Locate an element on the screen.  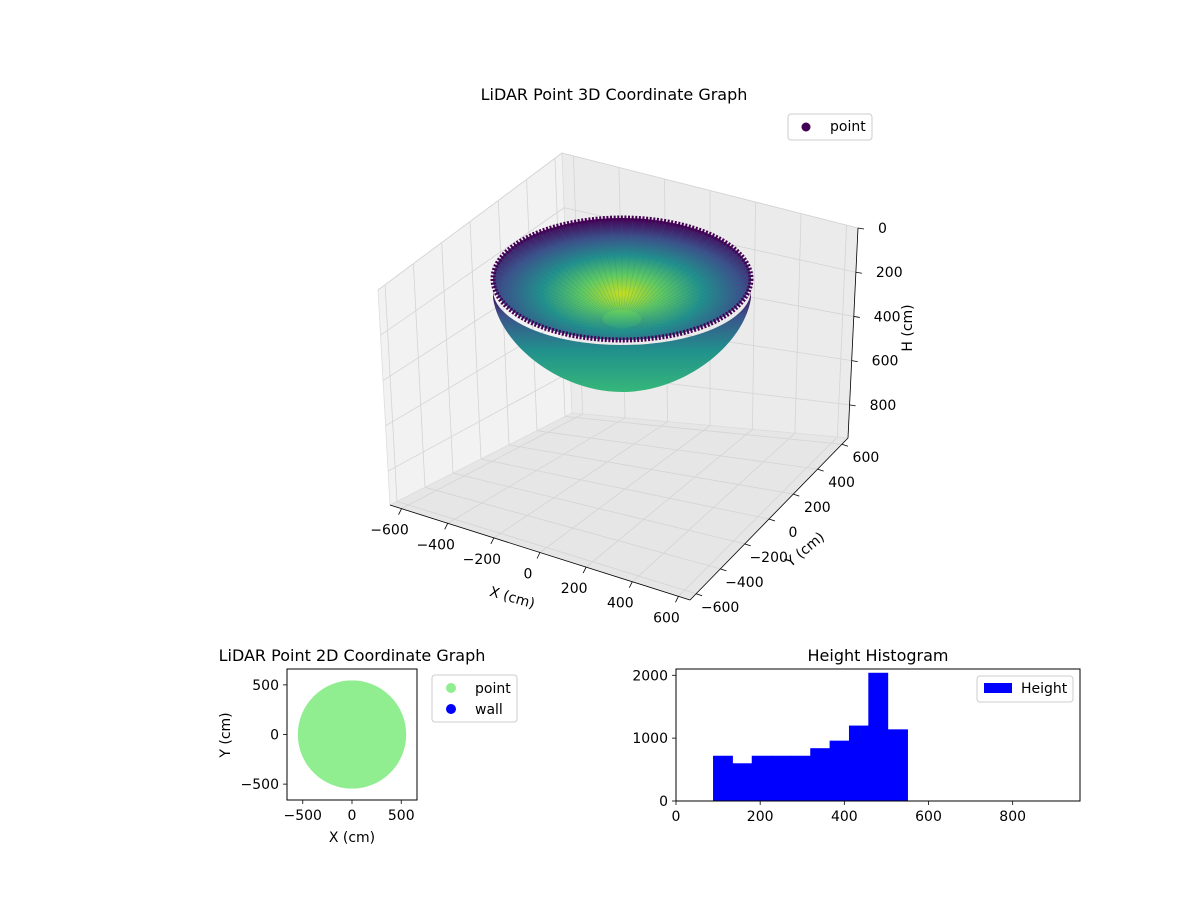
plot2d-xtick-label-2: 500 is located at coordinates (401, 816).